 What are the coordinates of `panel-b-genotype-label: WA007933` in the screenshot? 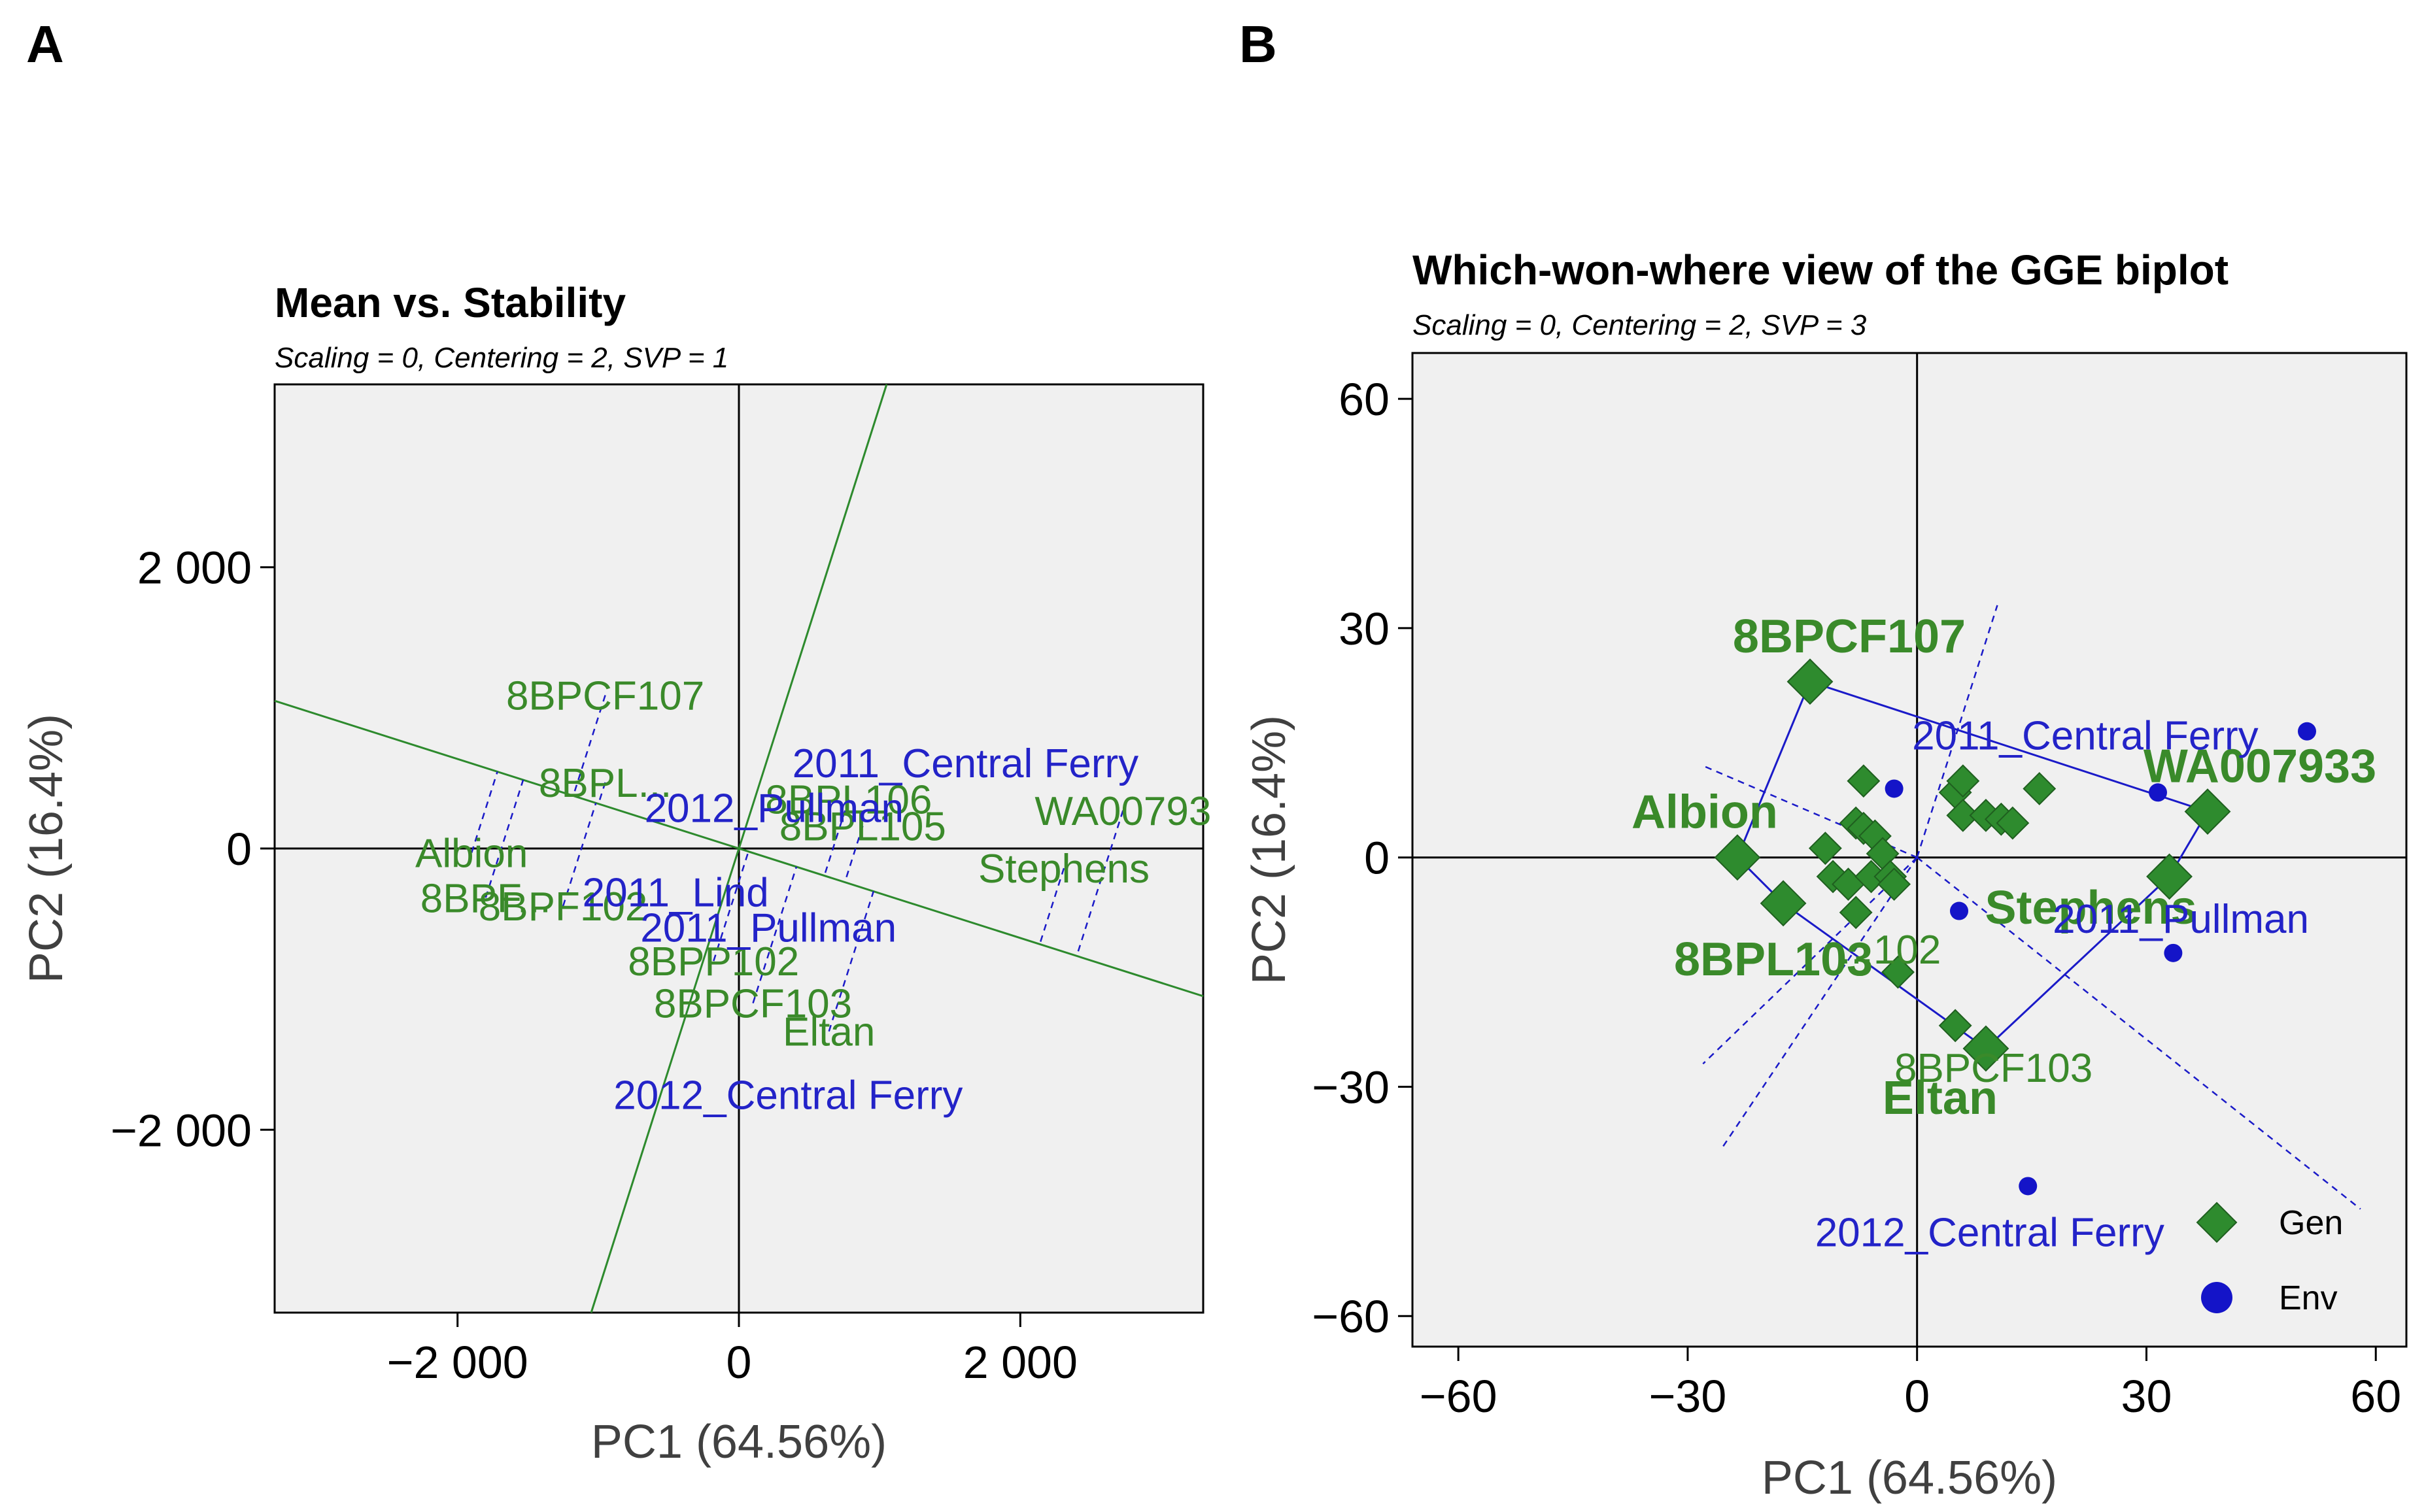 It's located at (2260, 767).